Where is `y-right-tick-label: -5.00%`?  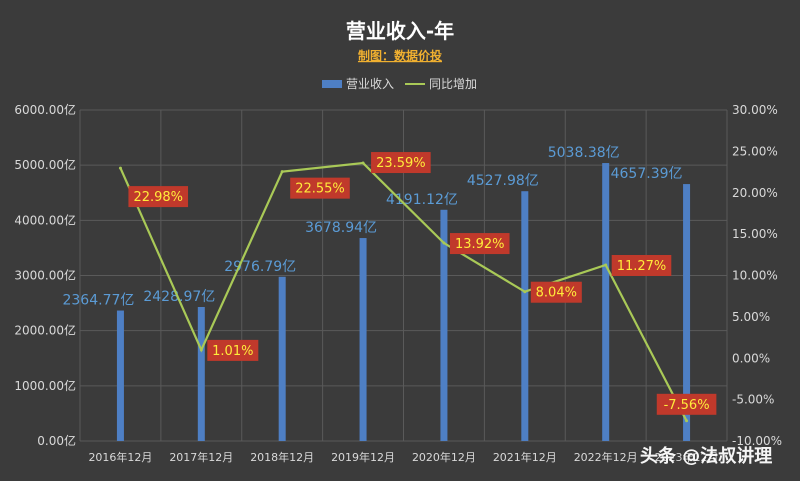
y-right-tick-label: -5.00% is located at coordinates (753, 400).